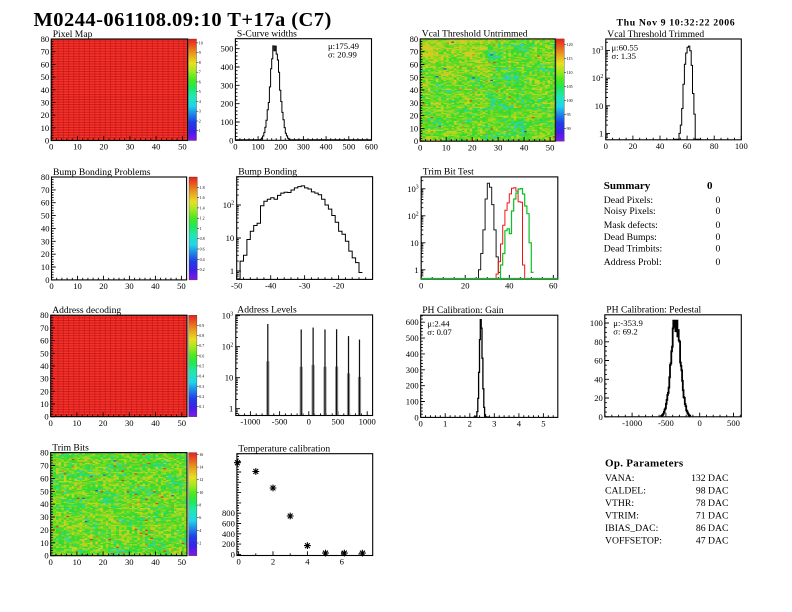  What do you see at coordinates (228, 513) in the screenshot?
I see `svg-text: 800` at bounding box center [228, 513].